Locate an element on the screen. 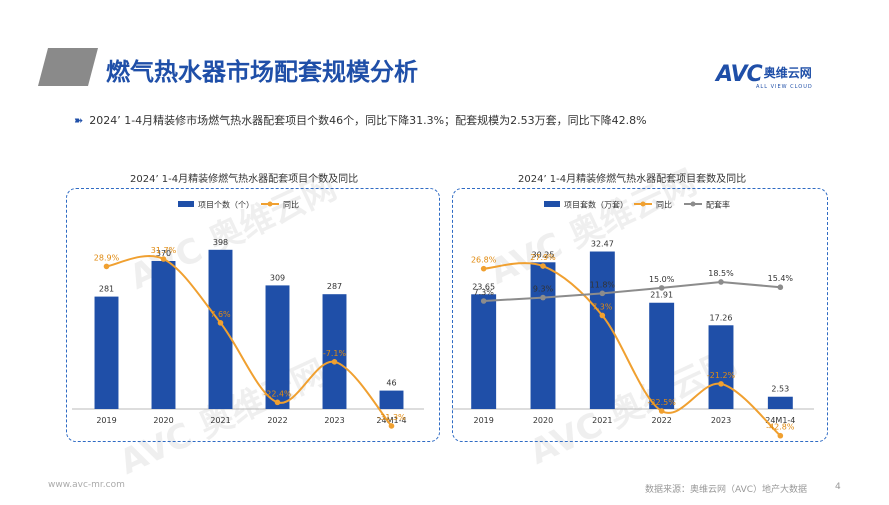  line-label: -22.4% is located at coordinates (277, 393).